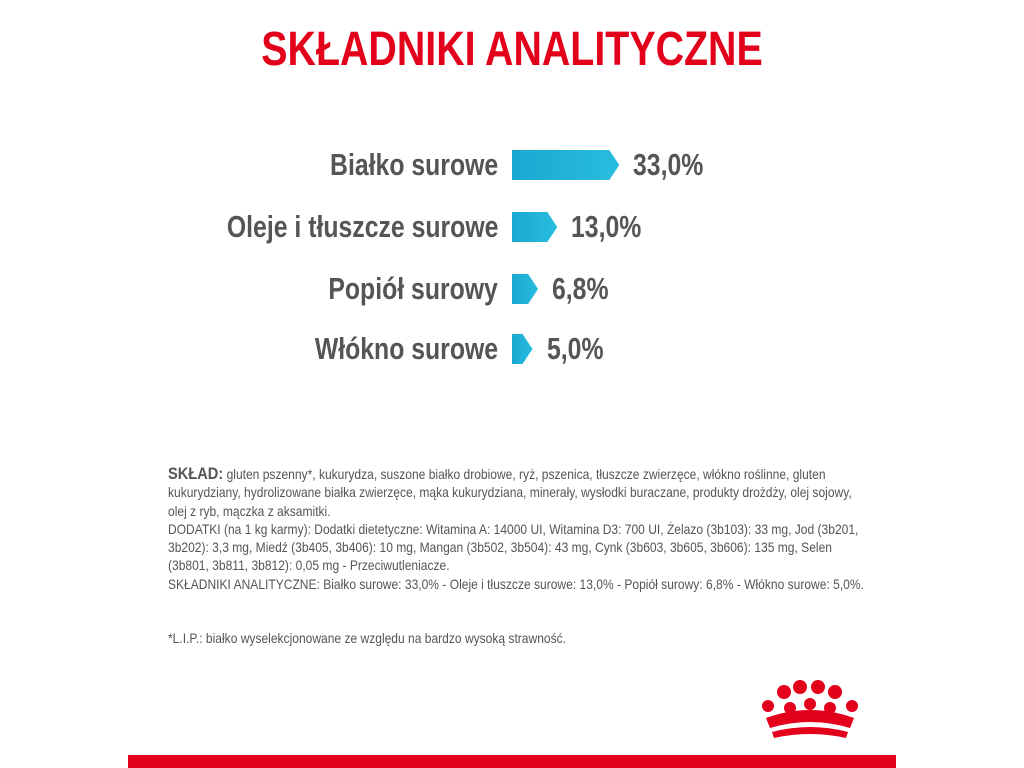  Describe the element at coordinates (512, 761) in the screenshot. I see `footer-red-bar` at that location.